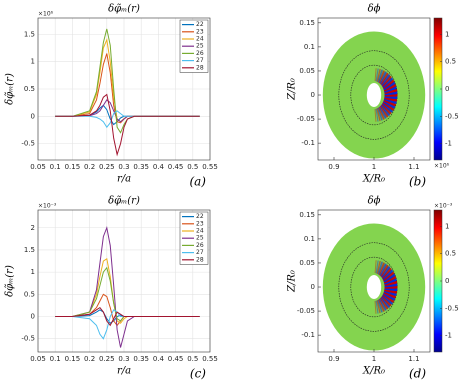 The image size is (474, 391). What do you see at coordinates (200, 231) in the screenshot?
I see `legend-label: 24` at bounding box center [200, 231].